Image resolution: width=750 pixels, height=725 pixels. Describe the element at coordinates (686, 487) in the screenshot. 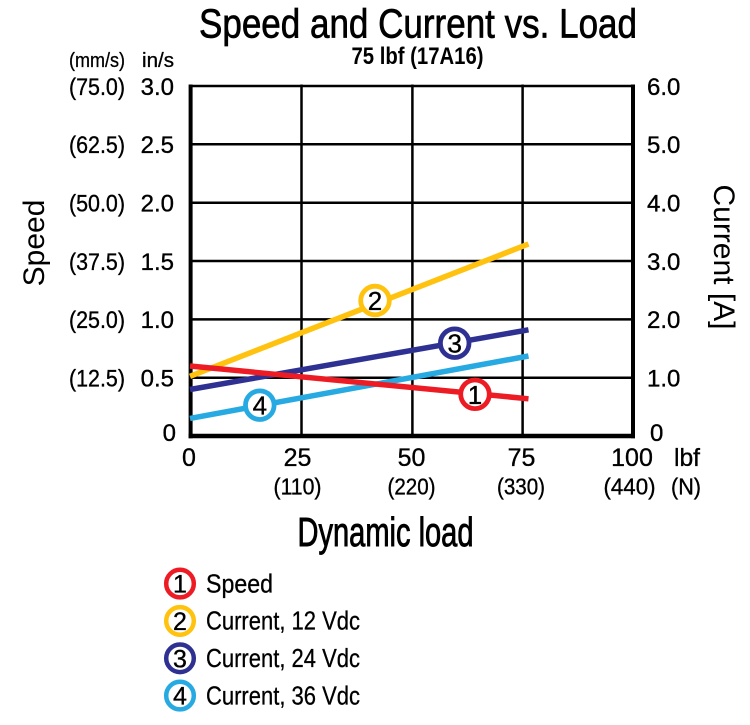

I see `svg-text: (N)` at that location.